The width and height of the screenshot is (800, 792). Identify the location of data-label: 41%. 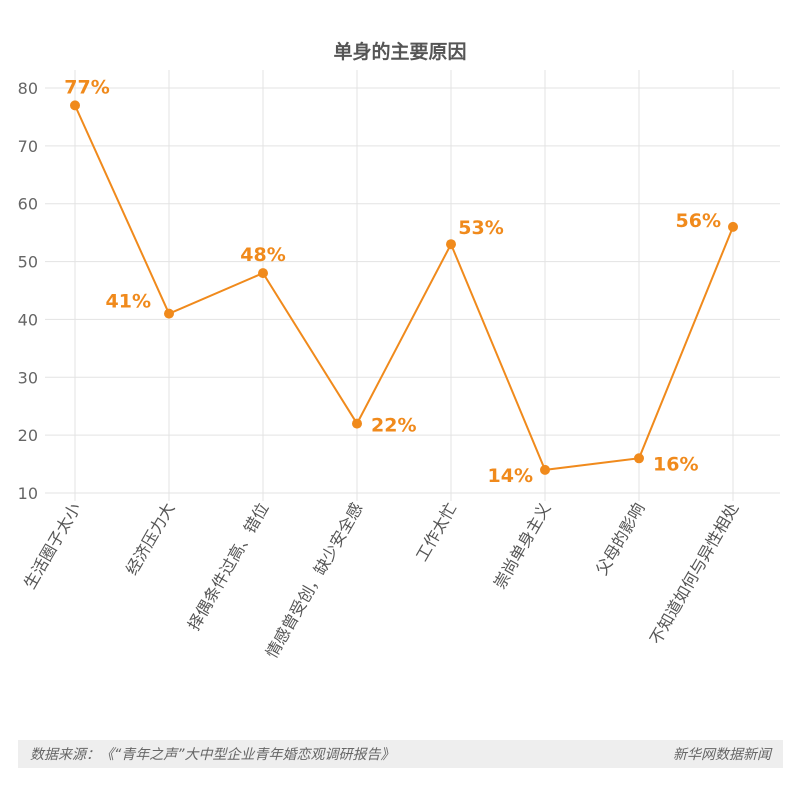
(128, 302).